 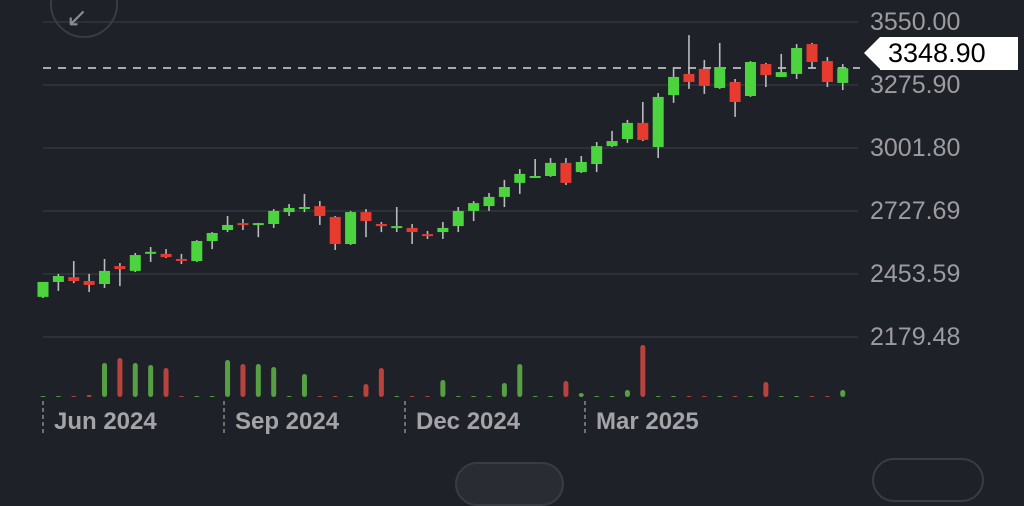 I want to click on bottom-button-right, so click(x=928, y=480).